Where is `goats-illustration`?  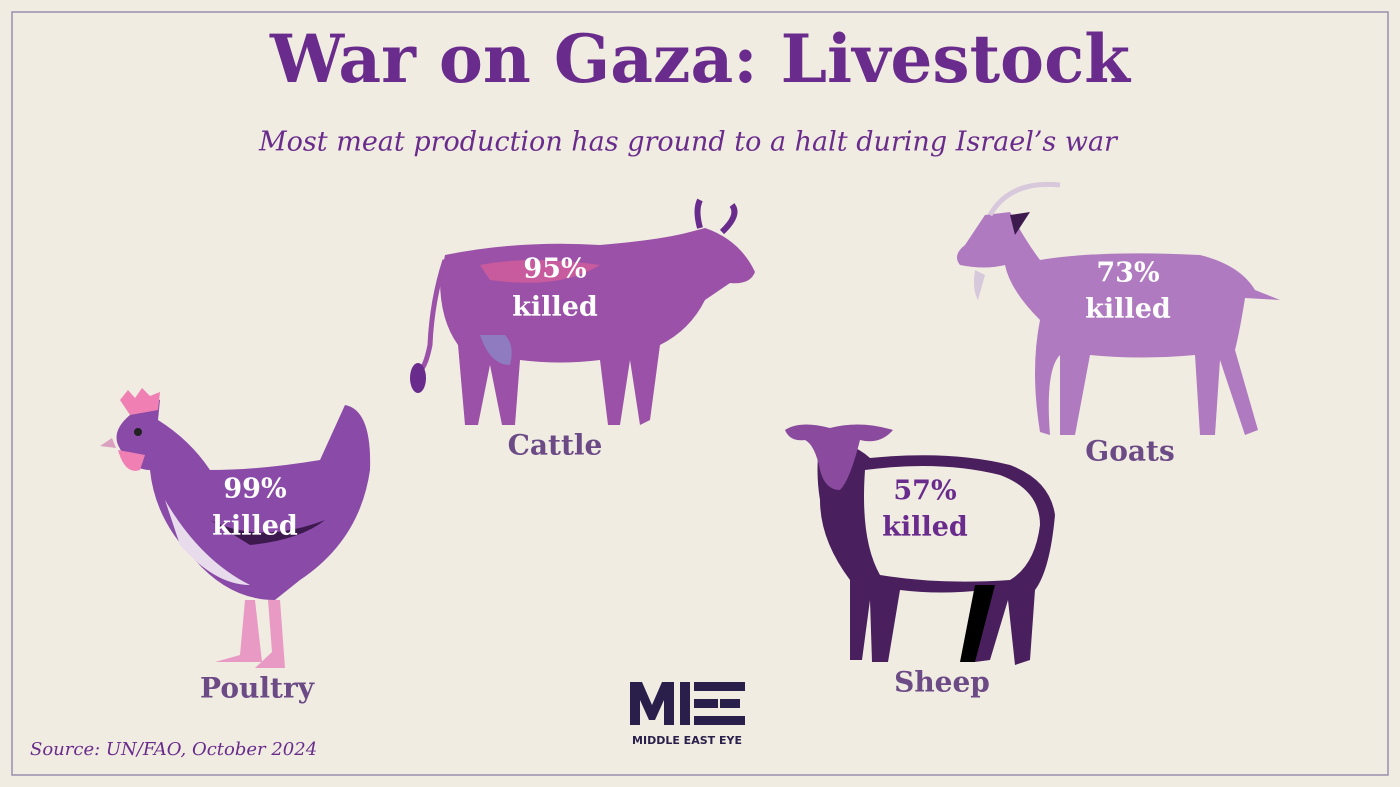
goats-illustration is located at coordinates (1118, 308).